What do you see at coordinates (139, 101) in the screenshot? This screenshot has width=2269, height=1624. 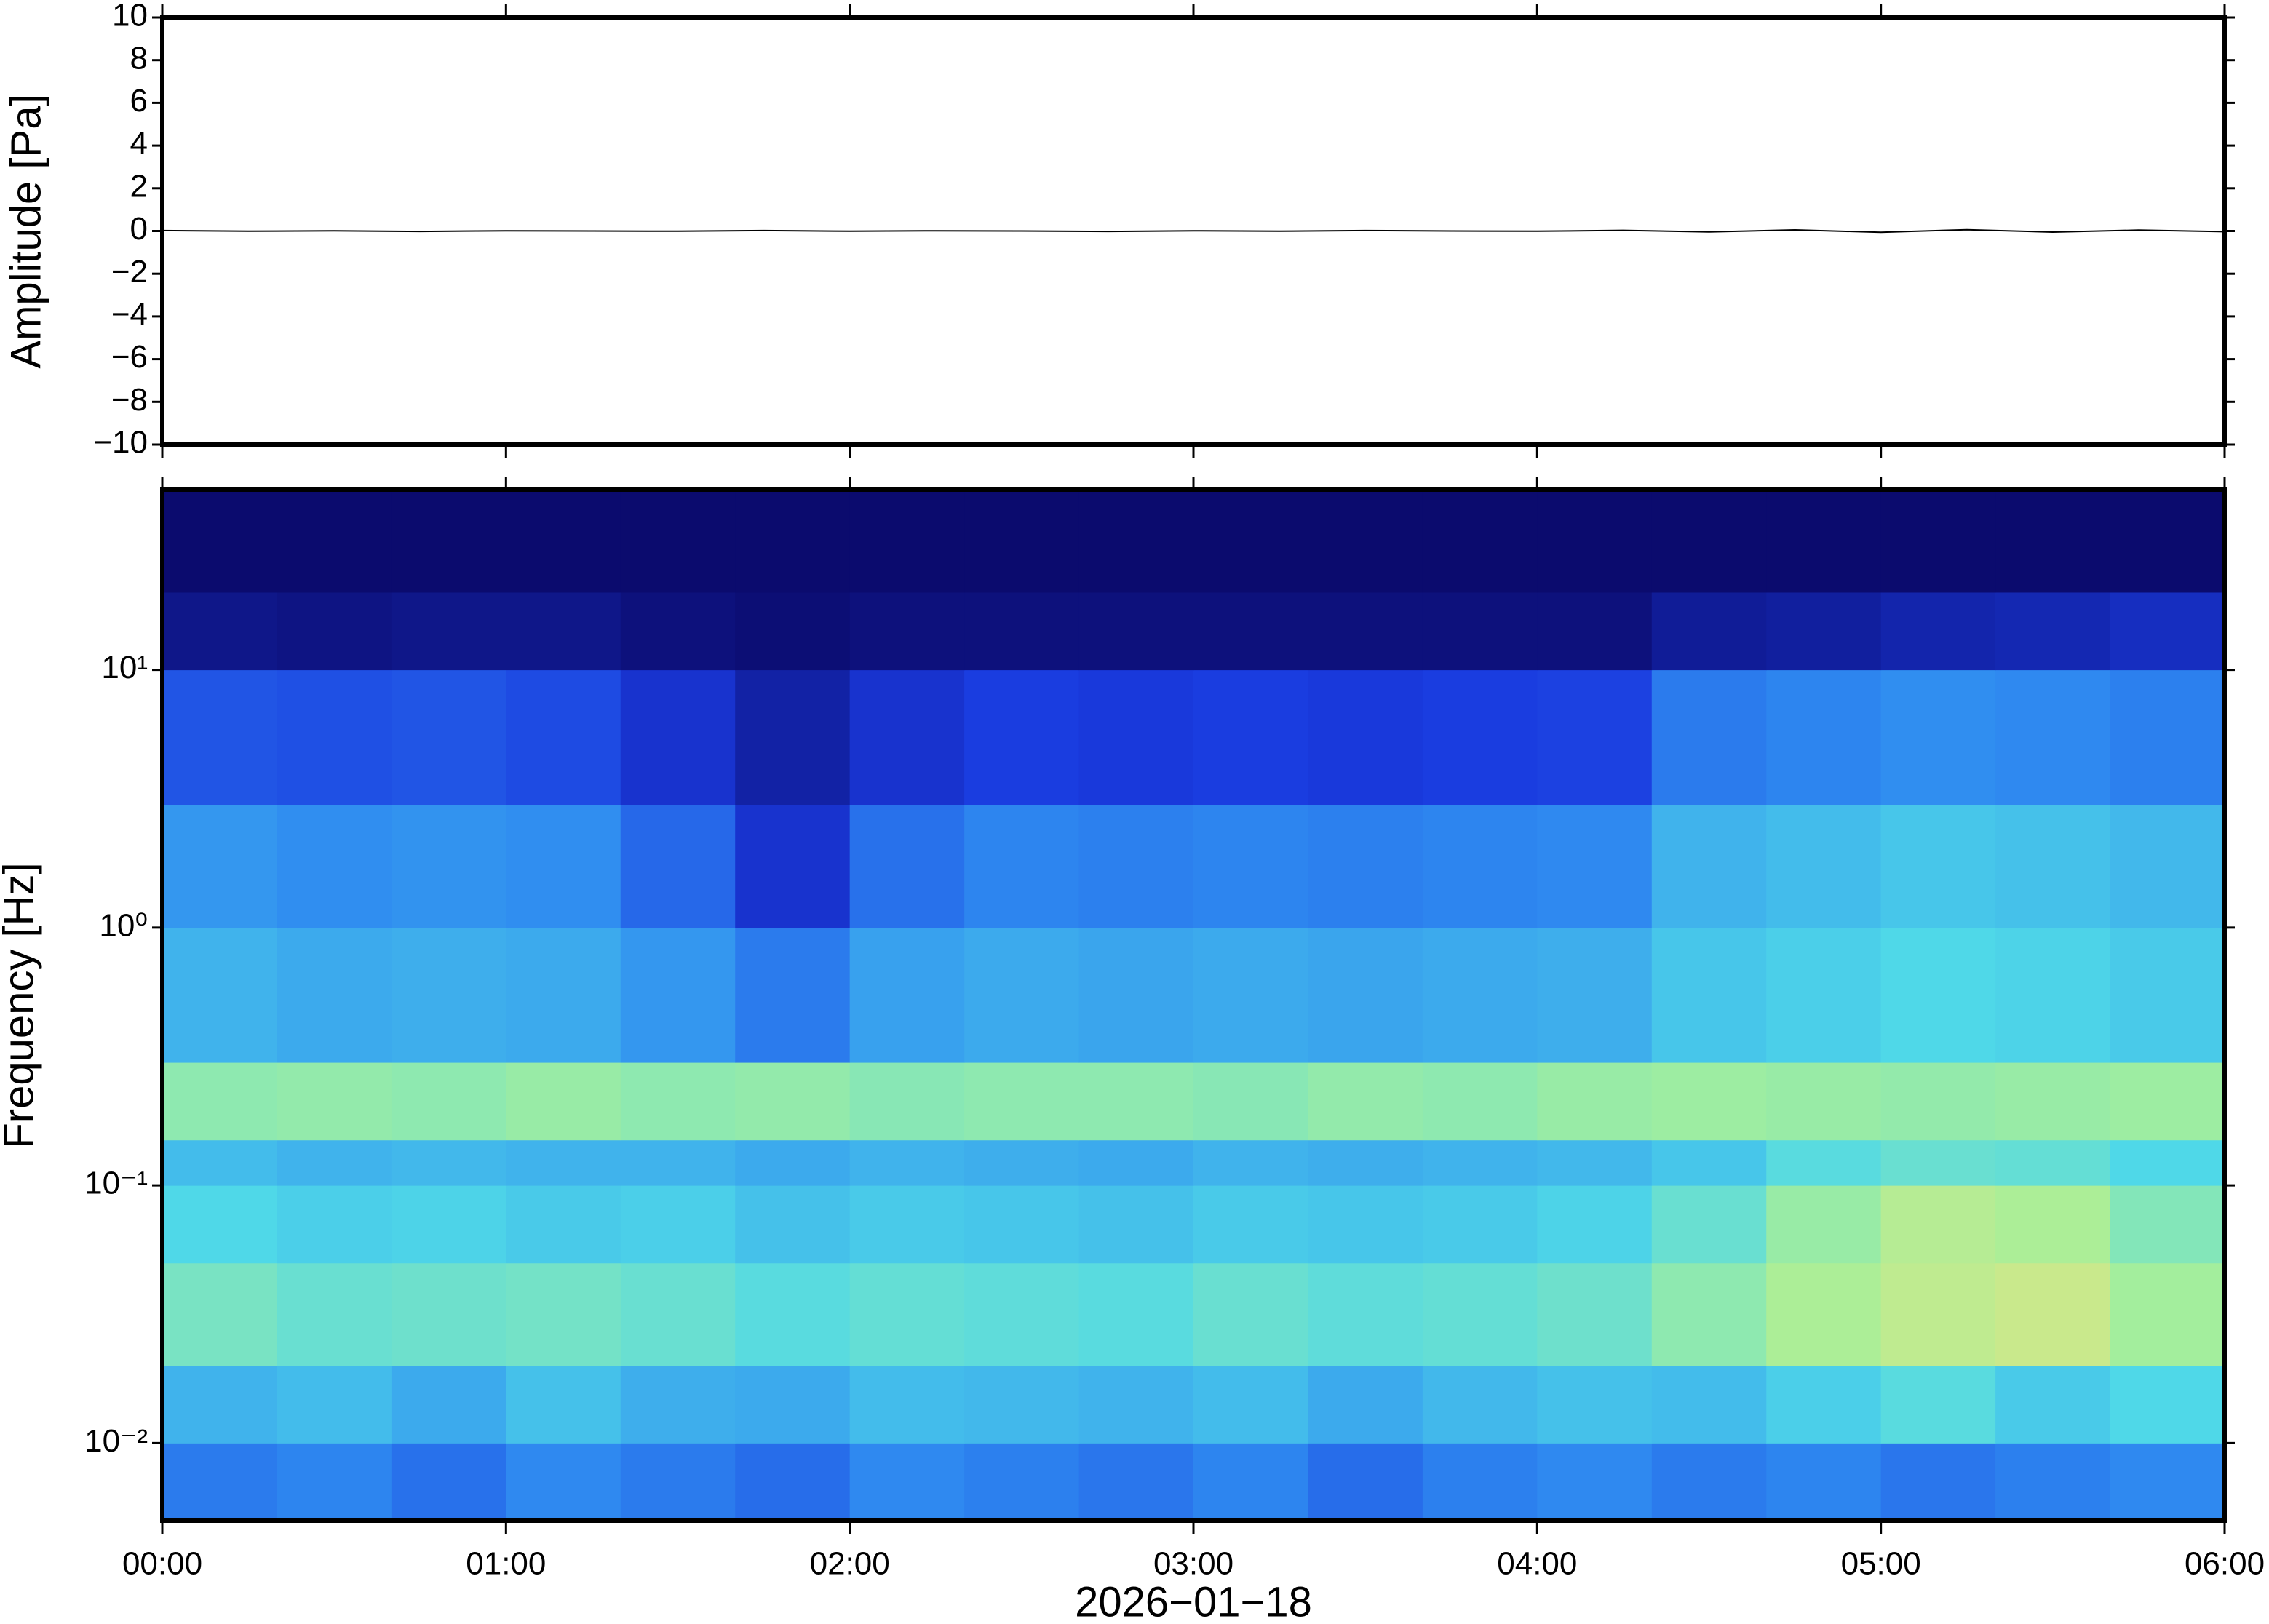 I see `y-tick-label: 6` at bounding box center [139, 101].